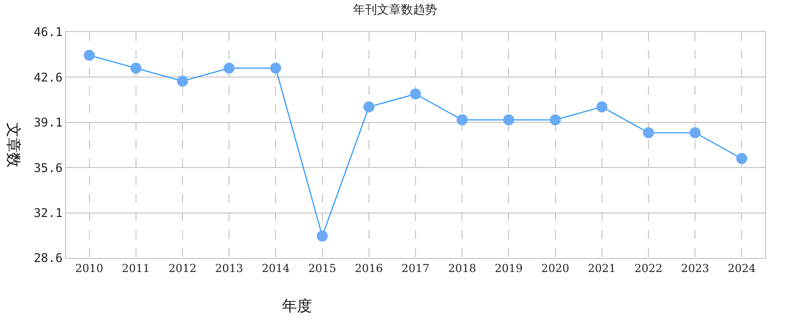 Image resolution: width=790 pixels, height=330 pixels. What do you see at coordinates (13, 145) in the screenshot?
I see `y-axis-title: 文章数` at bounding box center [13, 145].